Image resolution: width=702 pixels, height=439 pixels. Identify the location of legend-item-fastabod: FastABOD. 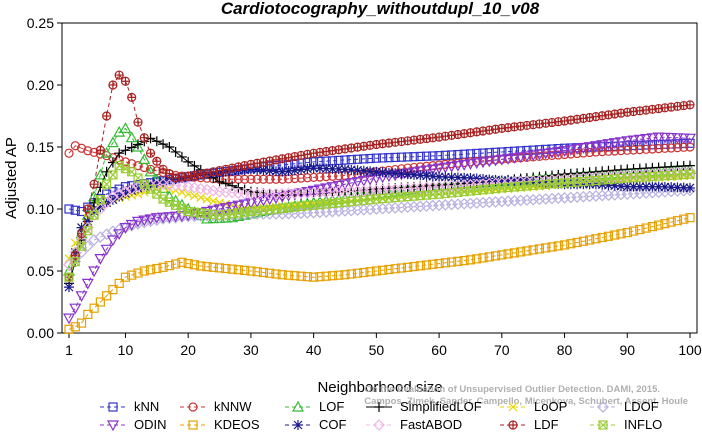
(414, 424).